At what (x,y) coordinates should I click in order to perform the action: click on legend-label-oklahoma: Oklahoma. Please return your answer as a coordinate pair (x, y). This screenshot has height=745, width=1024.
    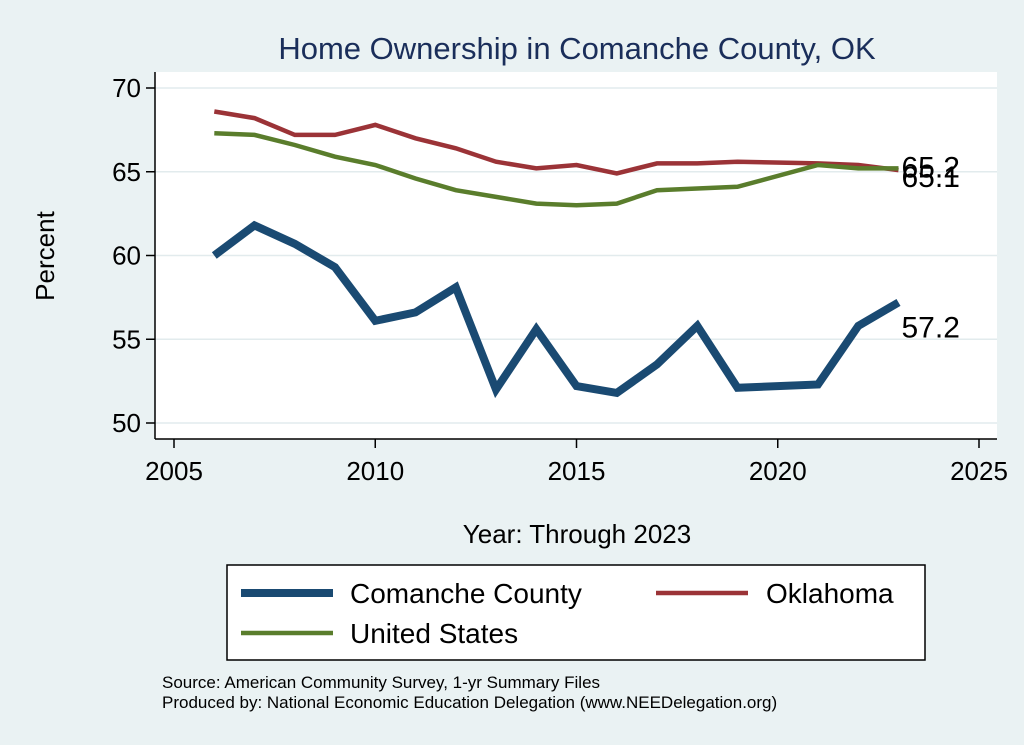
    Looking at the image, I should click on (830, 593).